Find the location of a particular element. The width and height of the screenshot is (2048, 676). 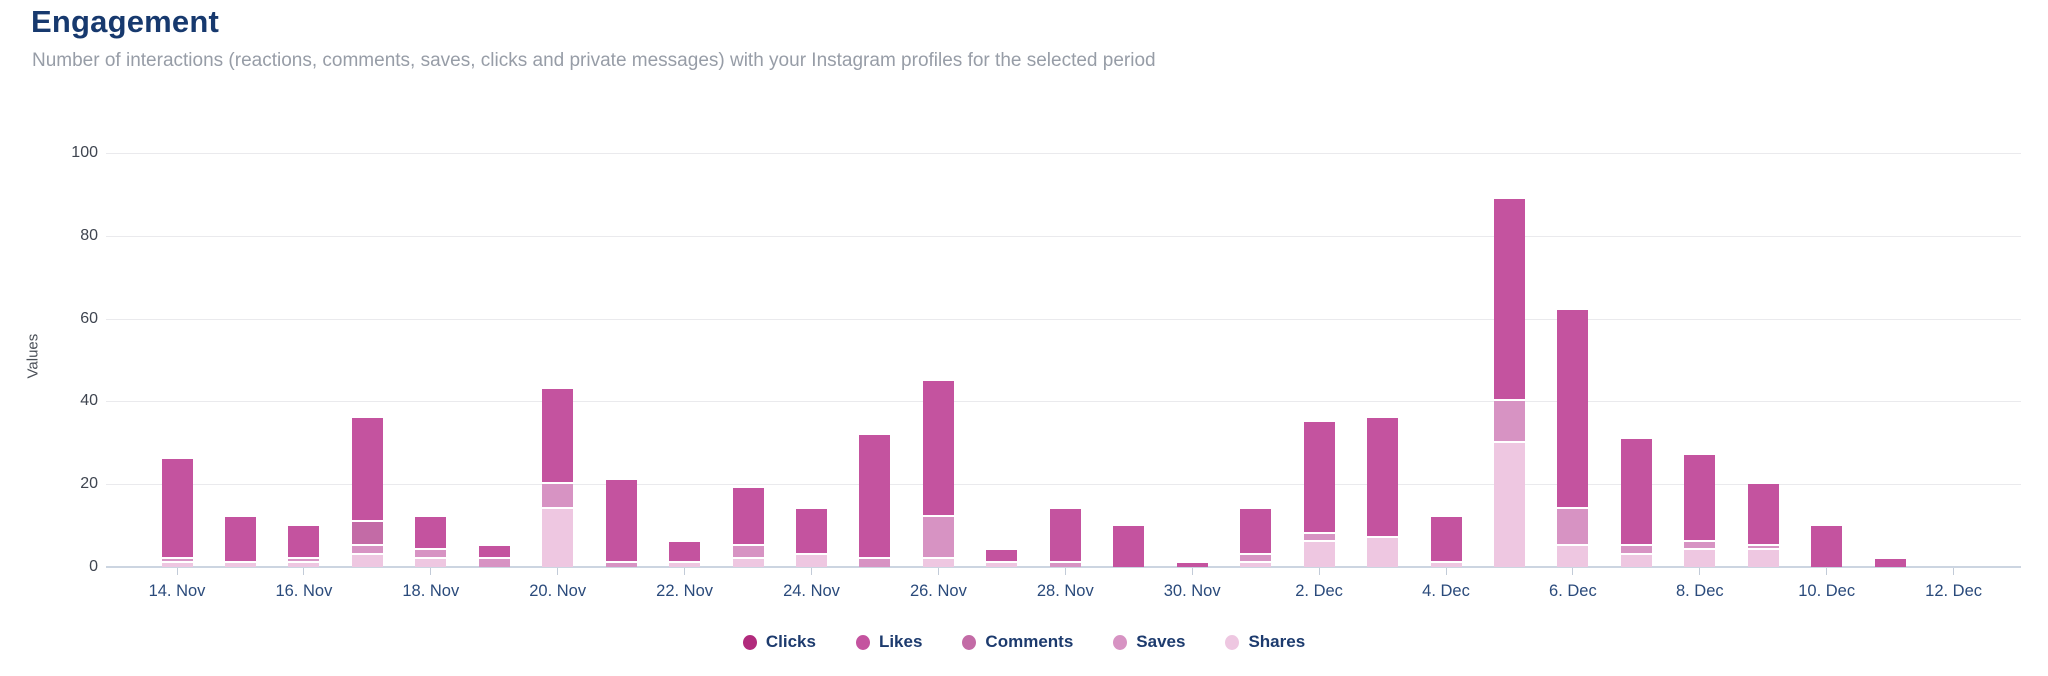

bar-17-nov is located at coordinates (367, 492).